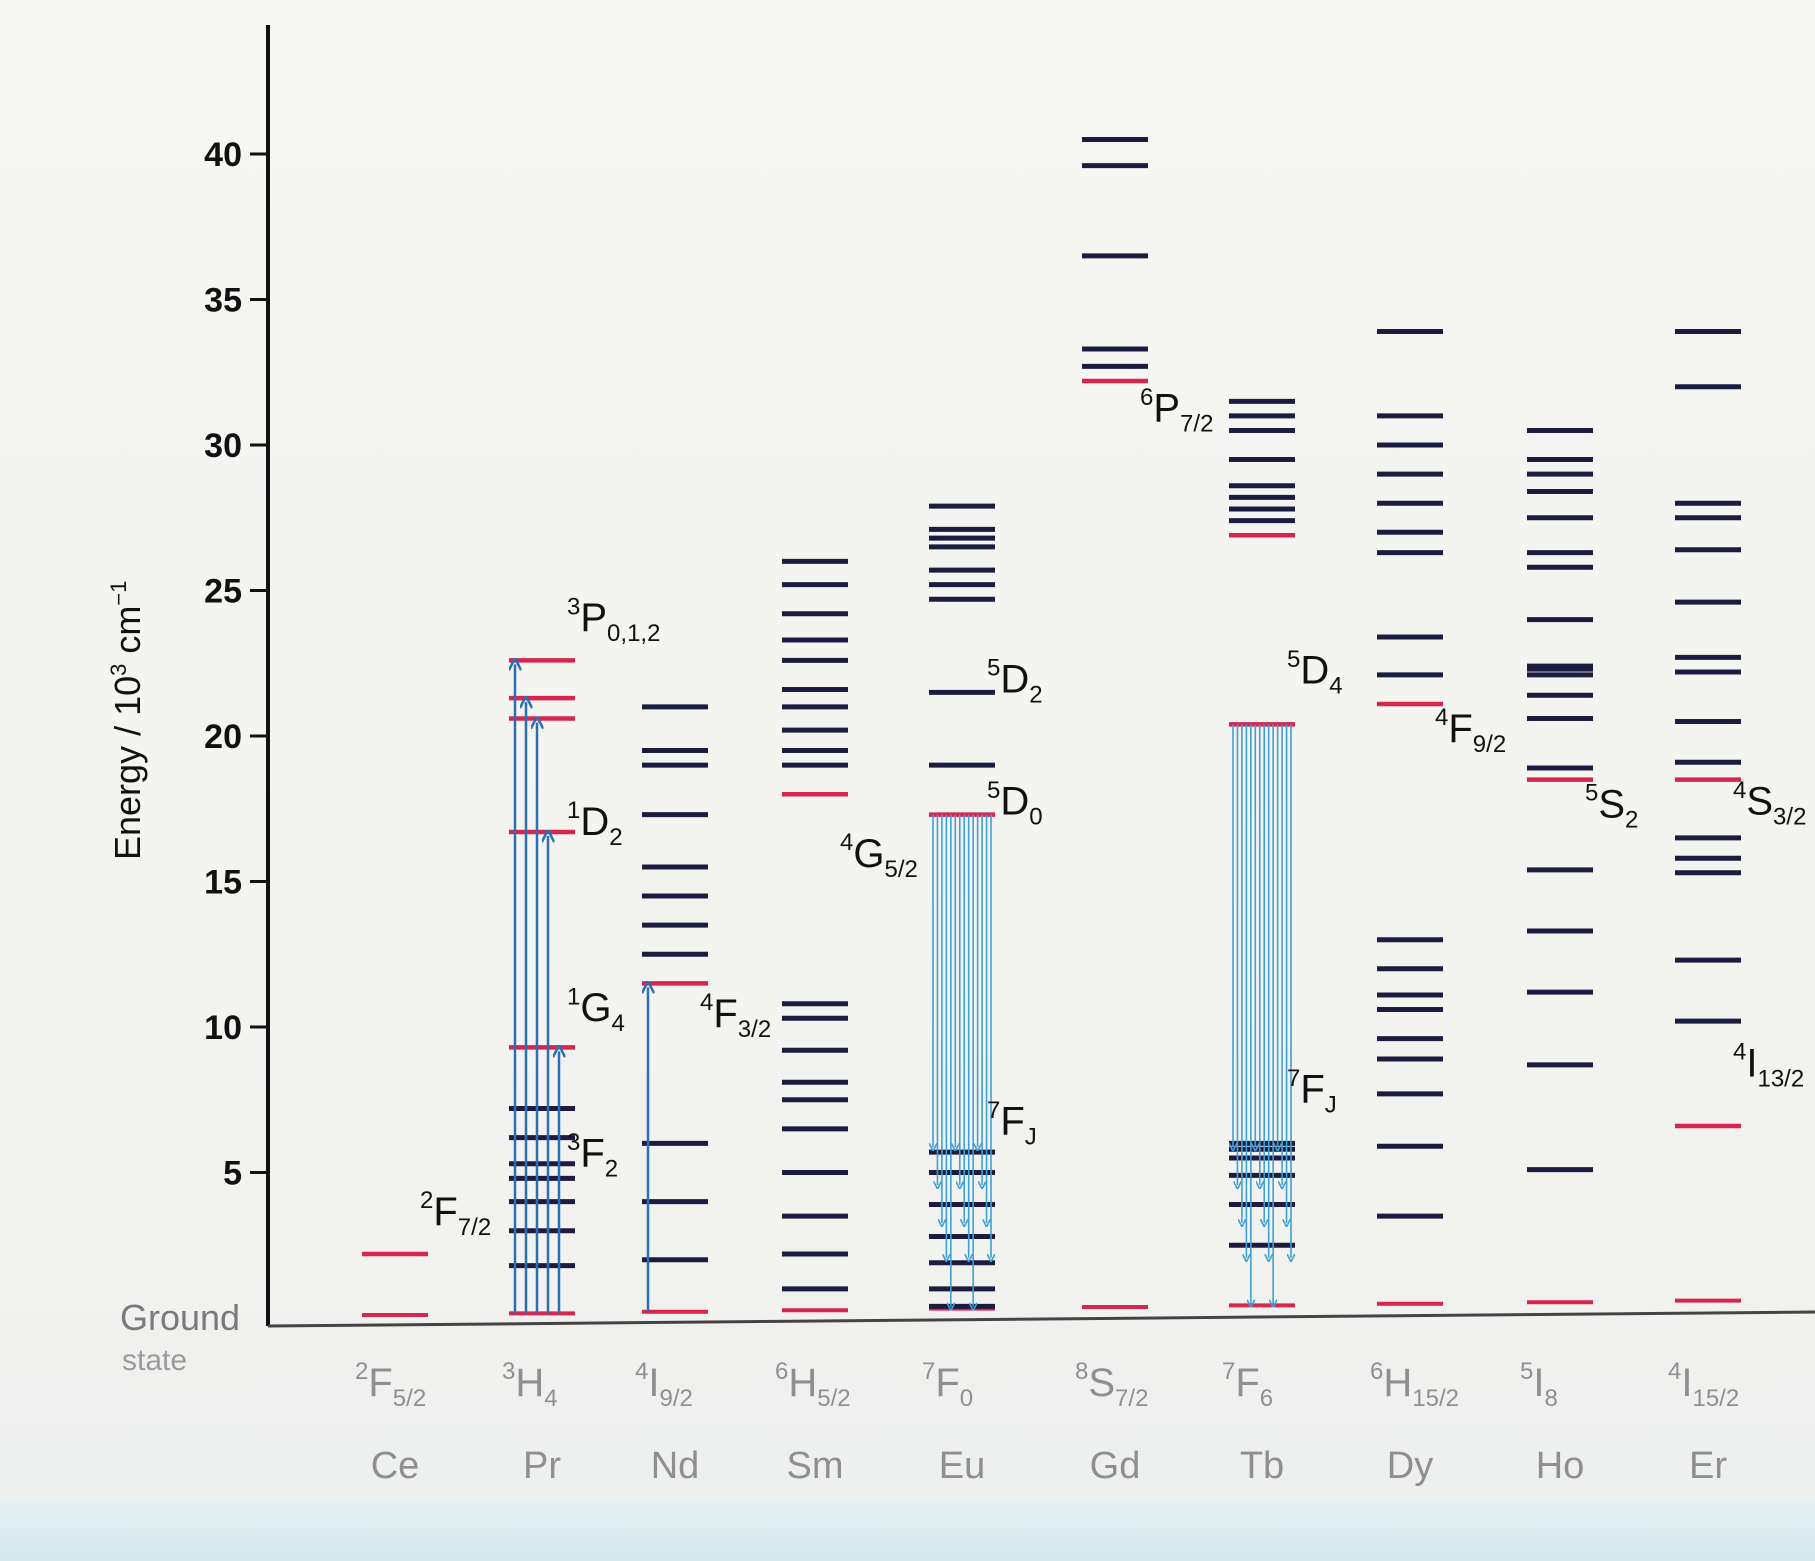 The width and height of the screenshot is (1815, 1561). What do you see at coordinates (223, 301) in the screenshot?
I see `y-tick-label: 35` at bounding box center [223, 301].